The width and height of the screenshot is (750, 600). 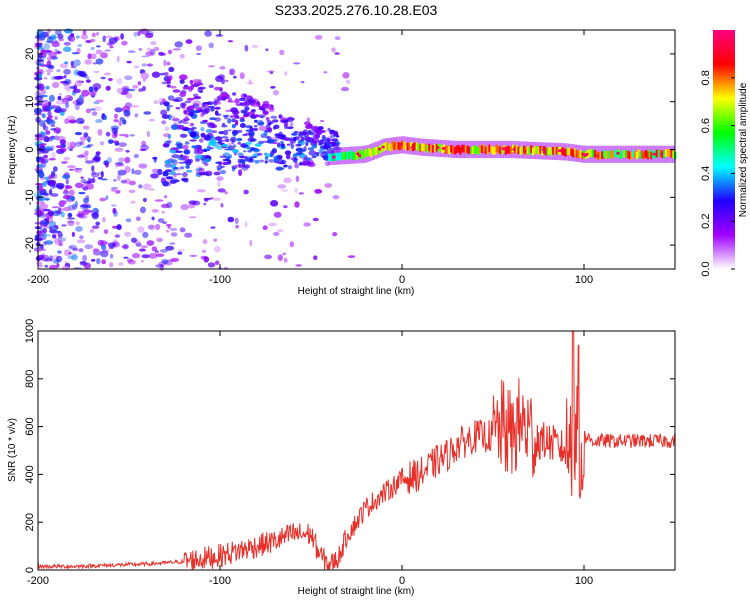 What do you see at coordinates (30, 197) in the screenshot?
I see `y-tick-label: -10` at bounding box center [30, 197].